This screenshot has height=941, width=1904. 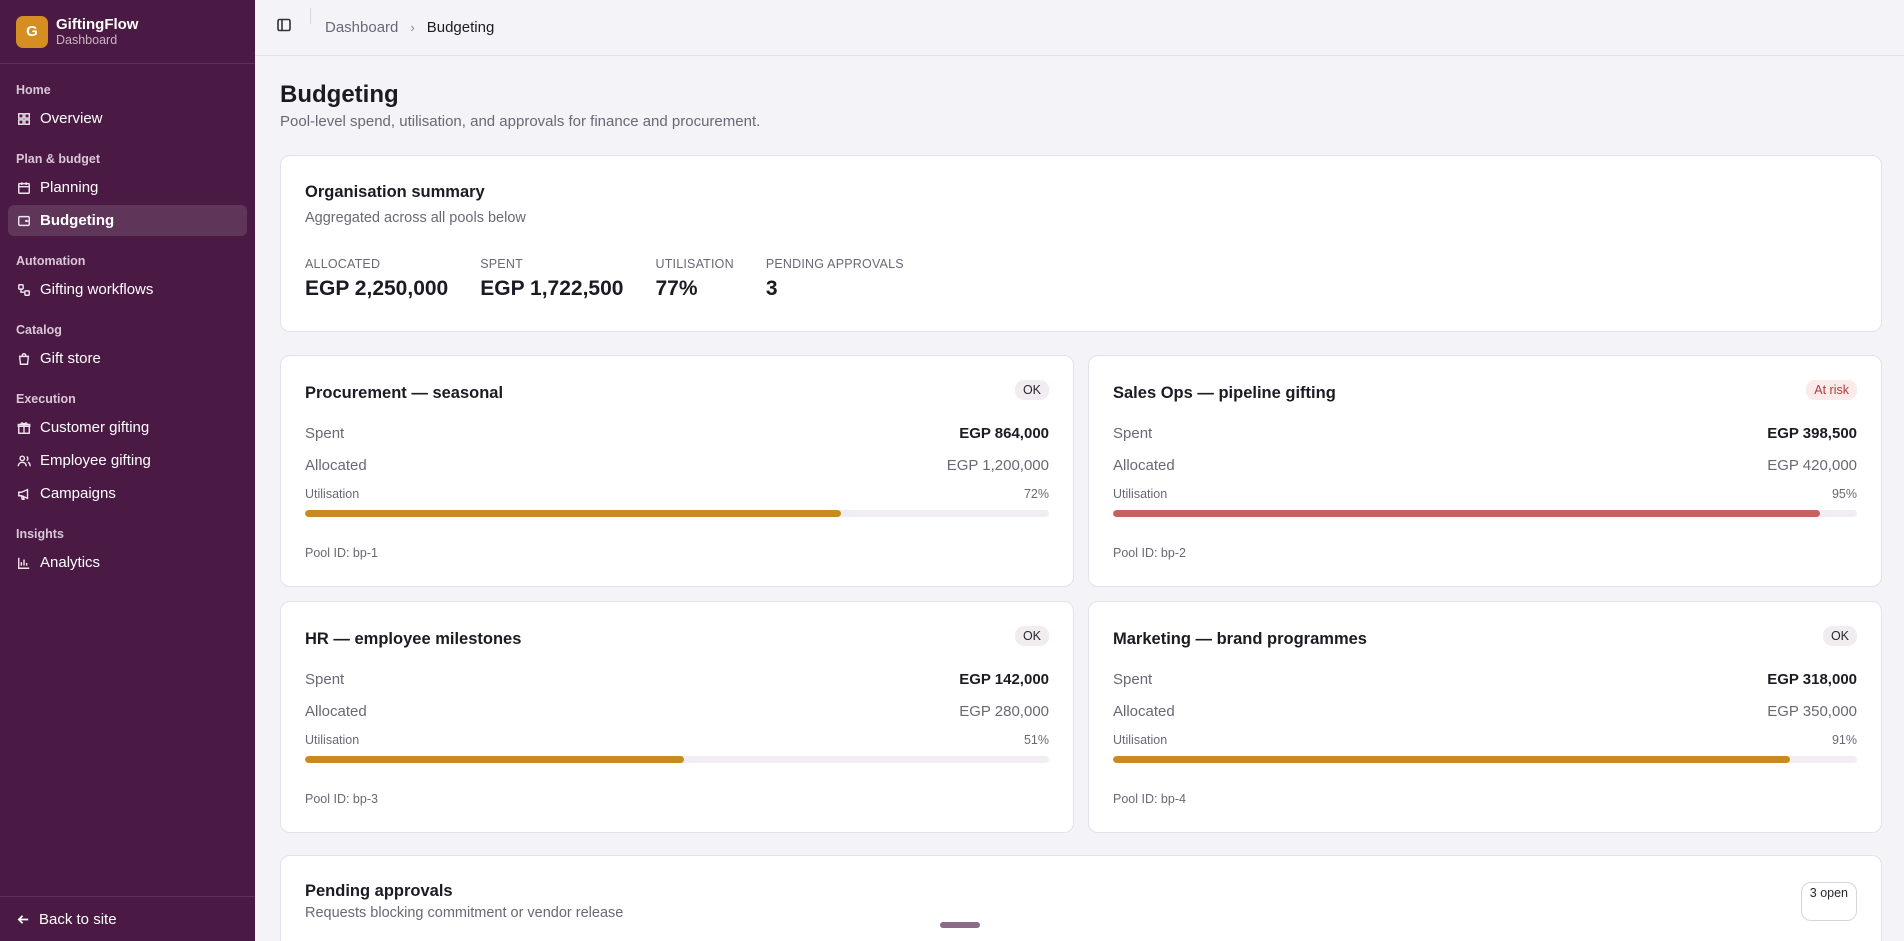 I want to click on panel-left-icon, so click(x=284, y=25).